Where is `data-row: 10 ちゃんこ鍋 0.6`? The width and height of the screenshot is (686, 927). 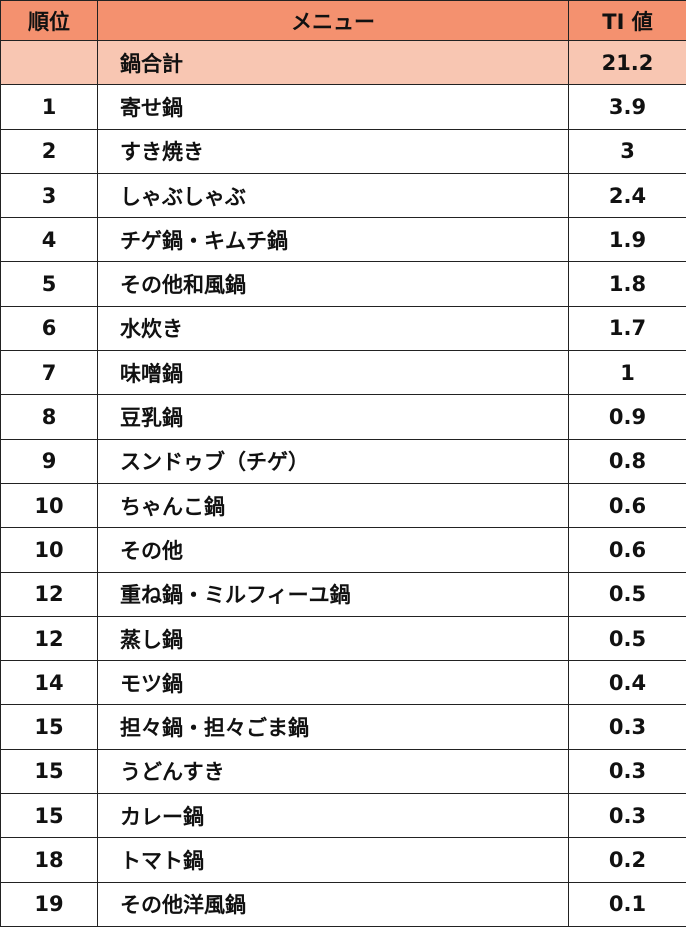
data-row: 10 ちゃんこ鍋 0.6 is located at coordinates (343, 505).